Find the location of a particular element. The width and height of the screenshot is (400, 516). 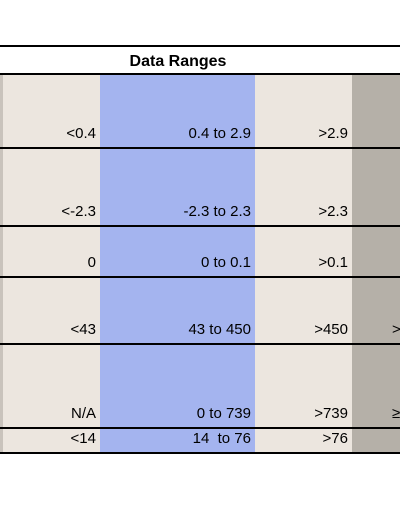

left-edge is located at coordinates (1, 263).